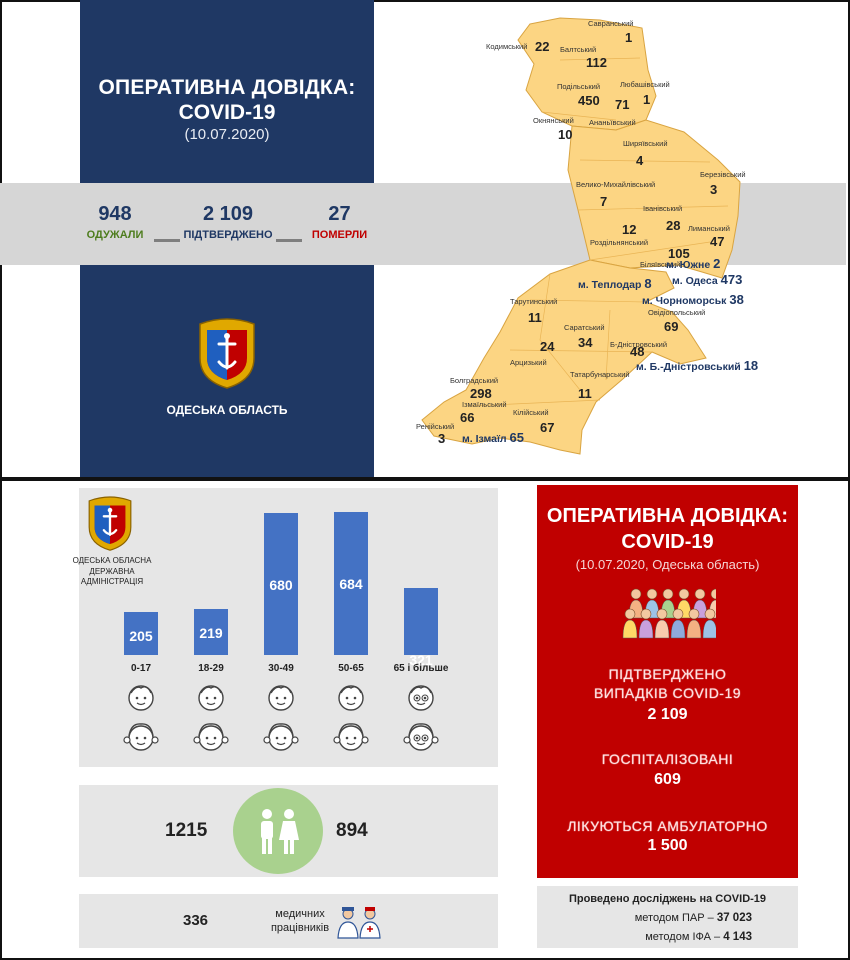  I want to click on age-bar: 205, so click(141, 633).